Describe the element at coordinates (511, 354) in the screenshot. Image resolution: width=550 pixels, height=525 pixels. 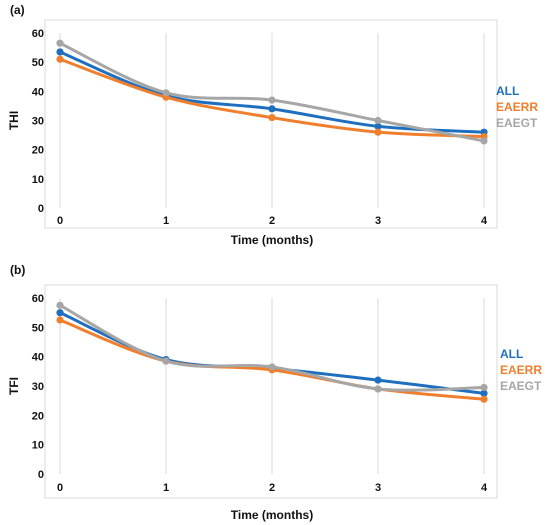
I see `panel-b-legend-all: ALL` at that location.